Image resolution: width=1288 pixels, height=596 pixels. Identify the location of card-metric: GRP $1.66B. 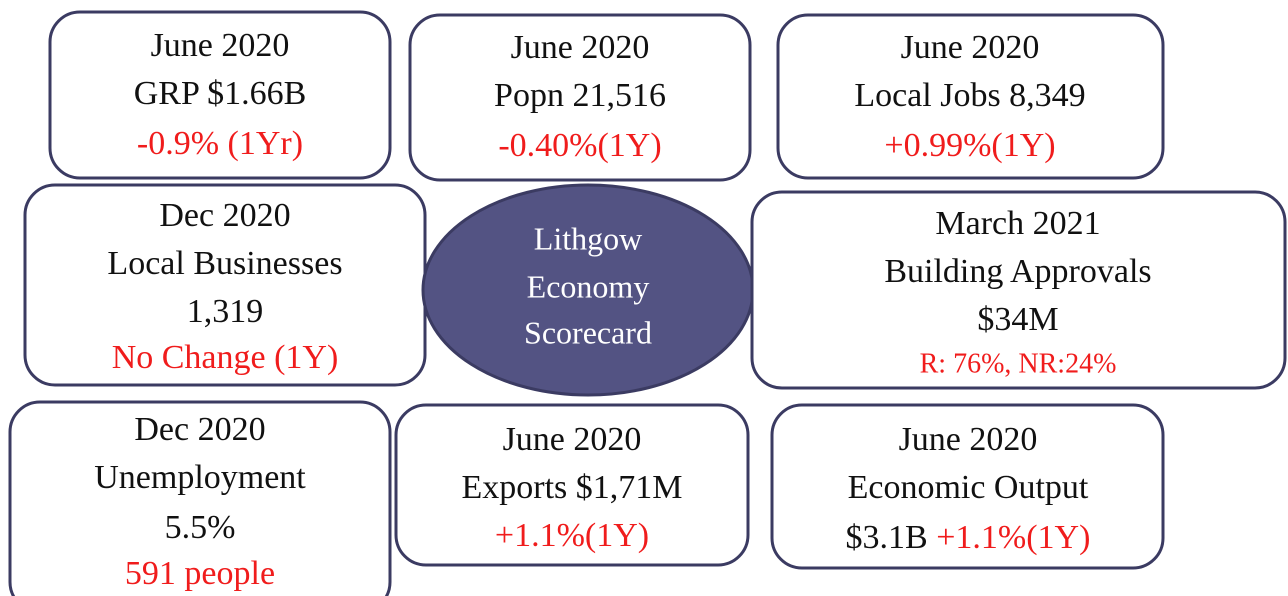
(220, 93).